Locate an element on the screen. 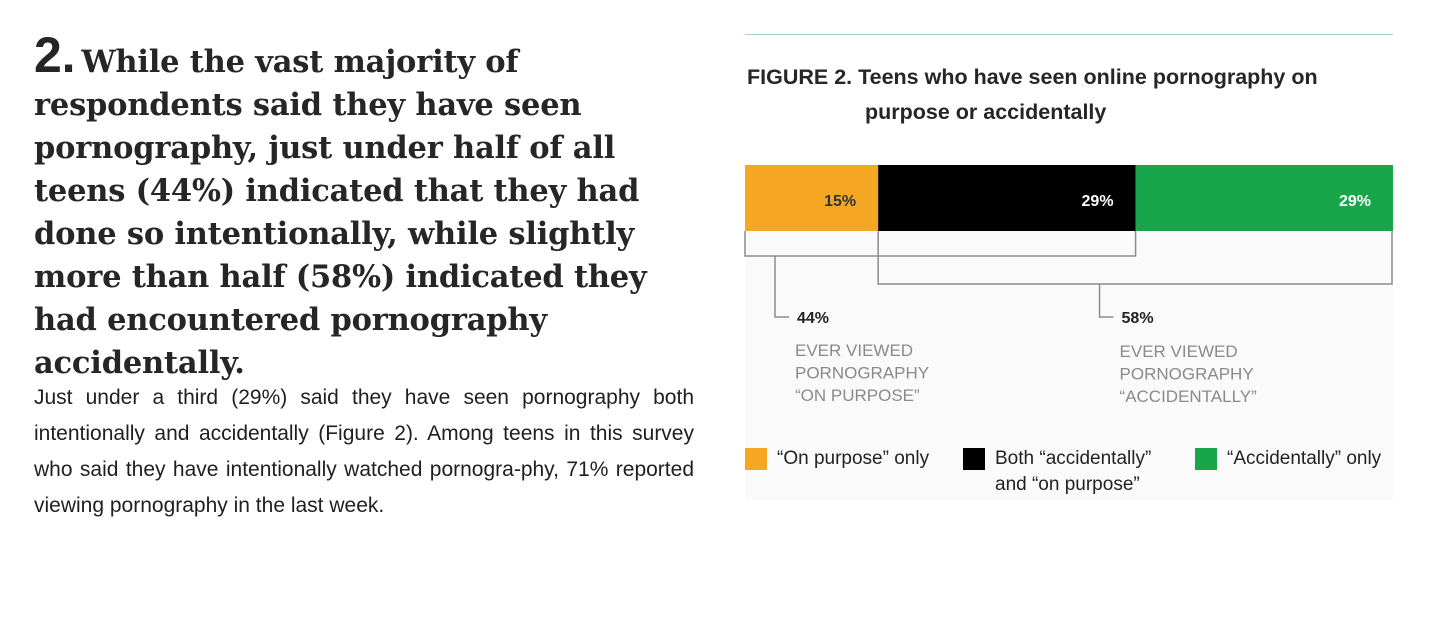 The height and width of the screenshot is (621, 1456). leader-accidentally is located at coordinates (1106, 301).